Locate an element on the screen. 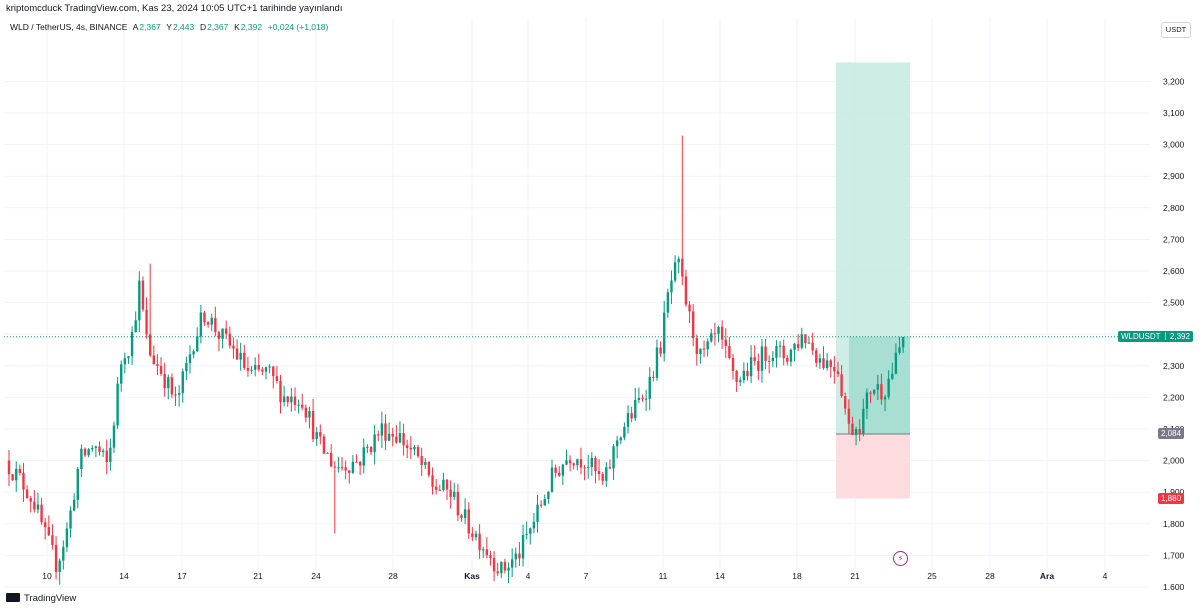 This screenshot has height=609, width=1200. symbol-name: WLD / TetherUS, 4s, BINANCE is located at coordinates (69, 27).